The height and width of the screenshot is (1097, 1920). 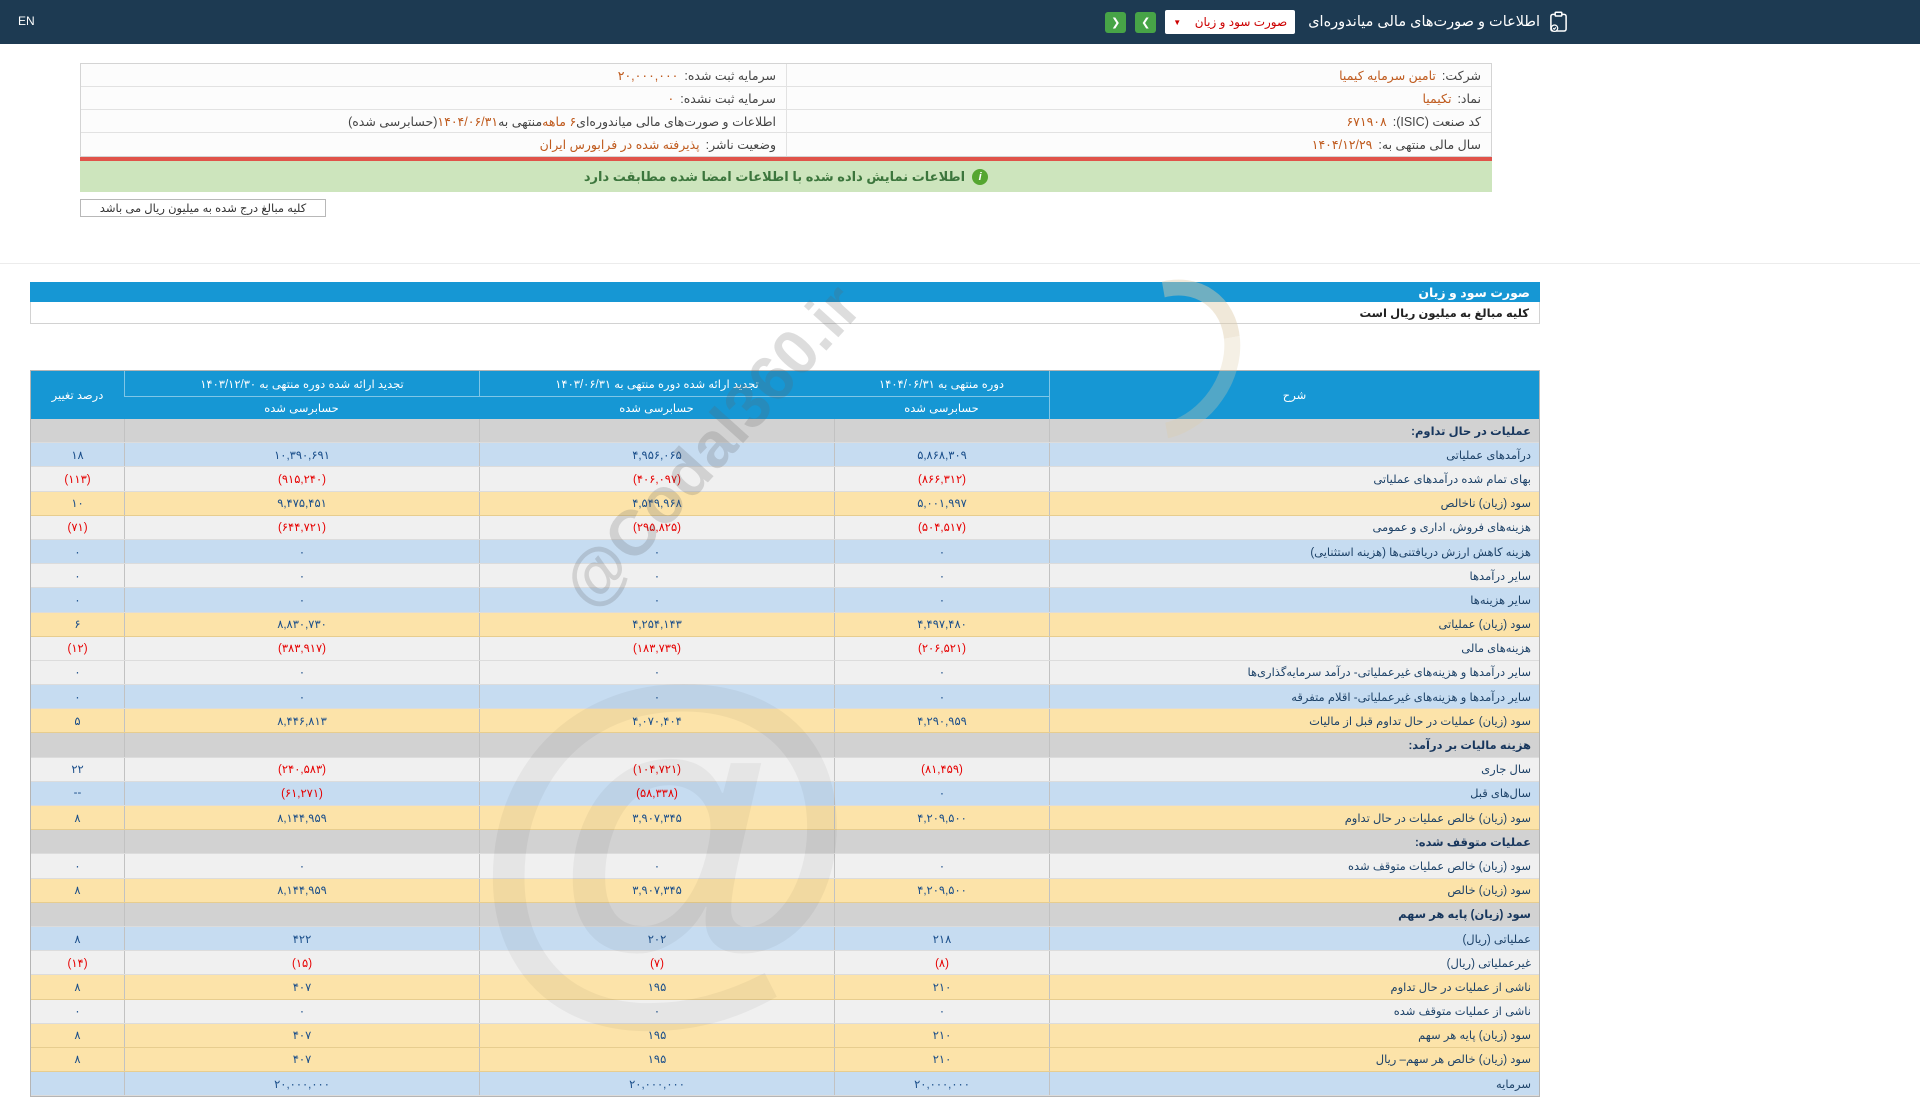 I want to click on fiscal-year-value: ۱۴۰۴/۱۲/۲۹, so click(x=1342, y=145).